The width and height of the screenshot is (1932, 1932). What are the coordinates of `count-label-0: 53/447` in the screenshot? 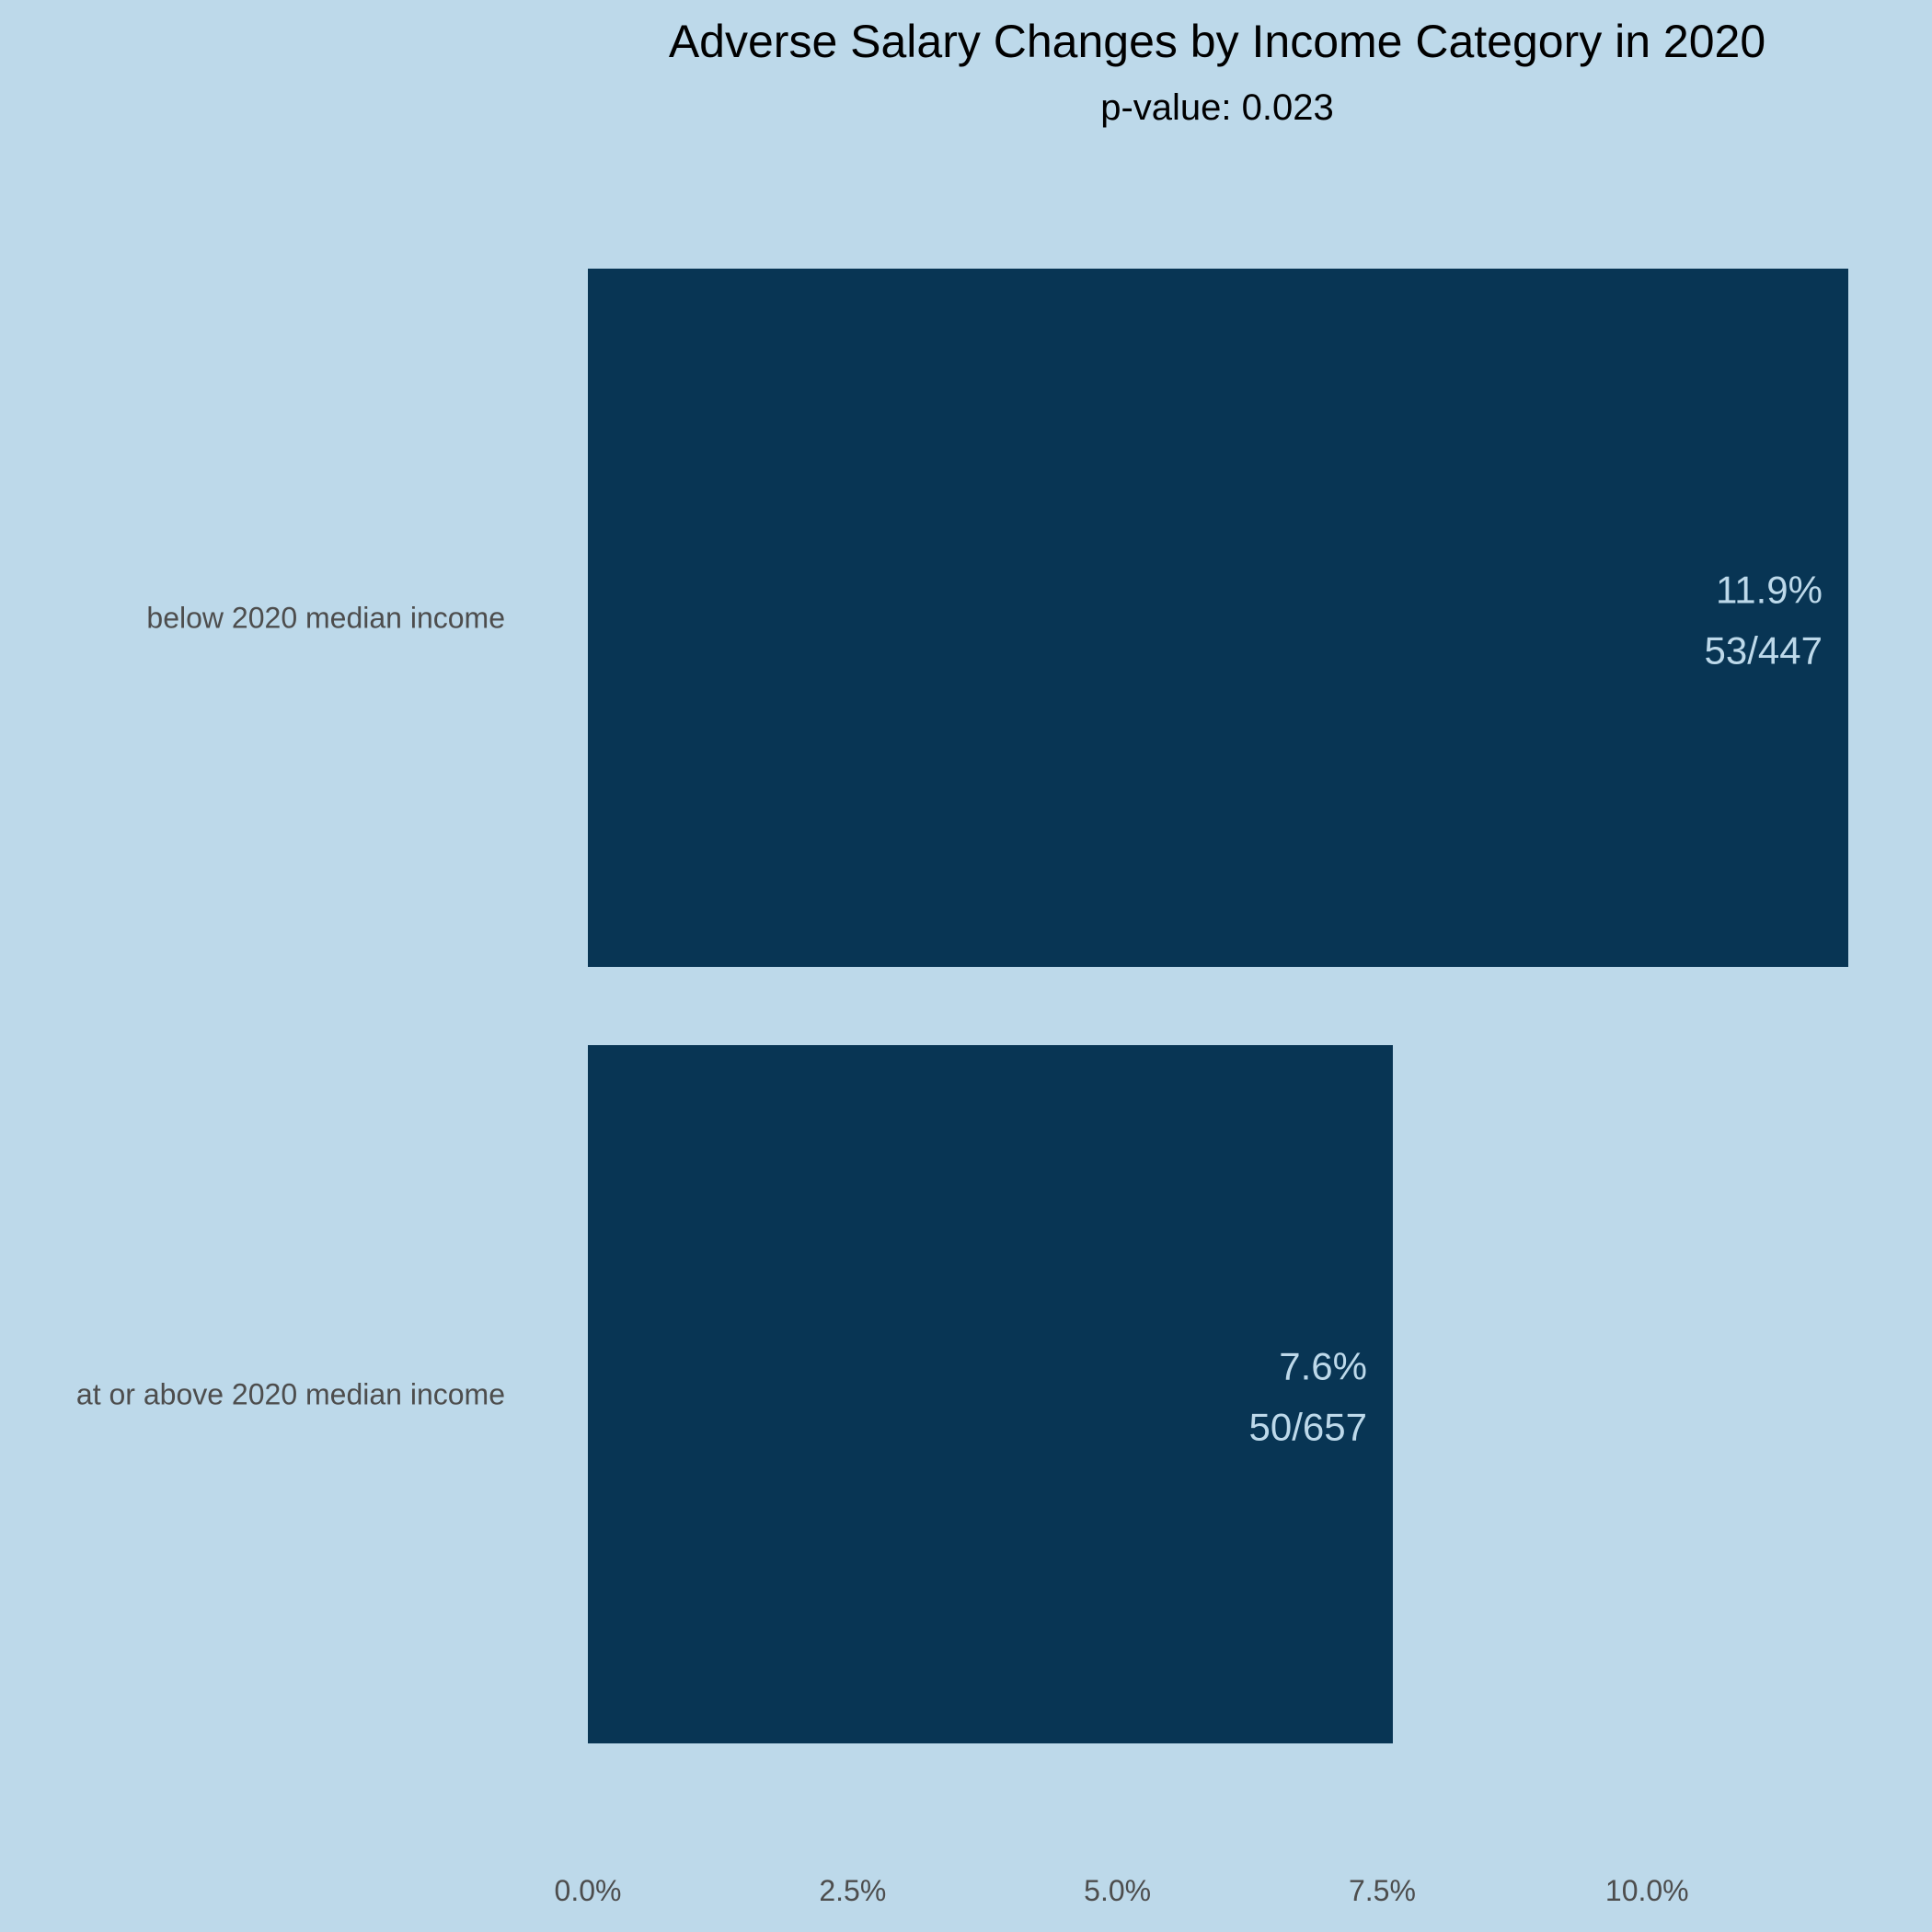 It's located at (1764, 651).